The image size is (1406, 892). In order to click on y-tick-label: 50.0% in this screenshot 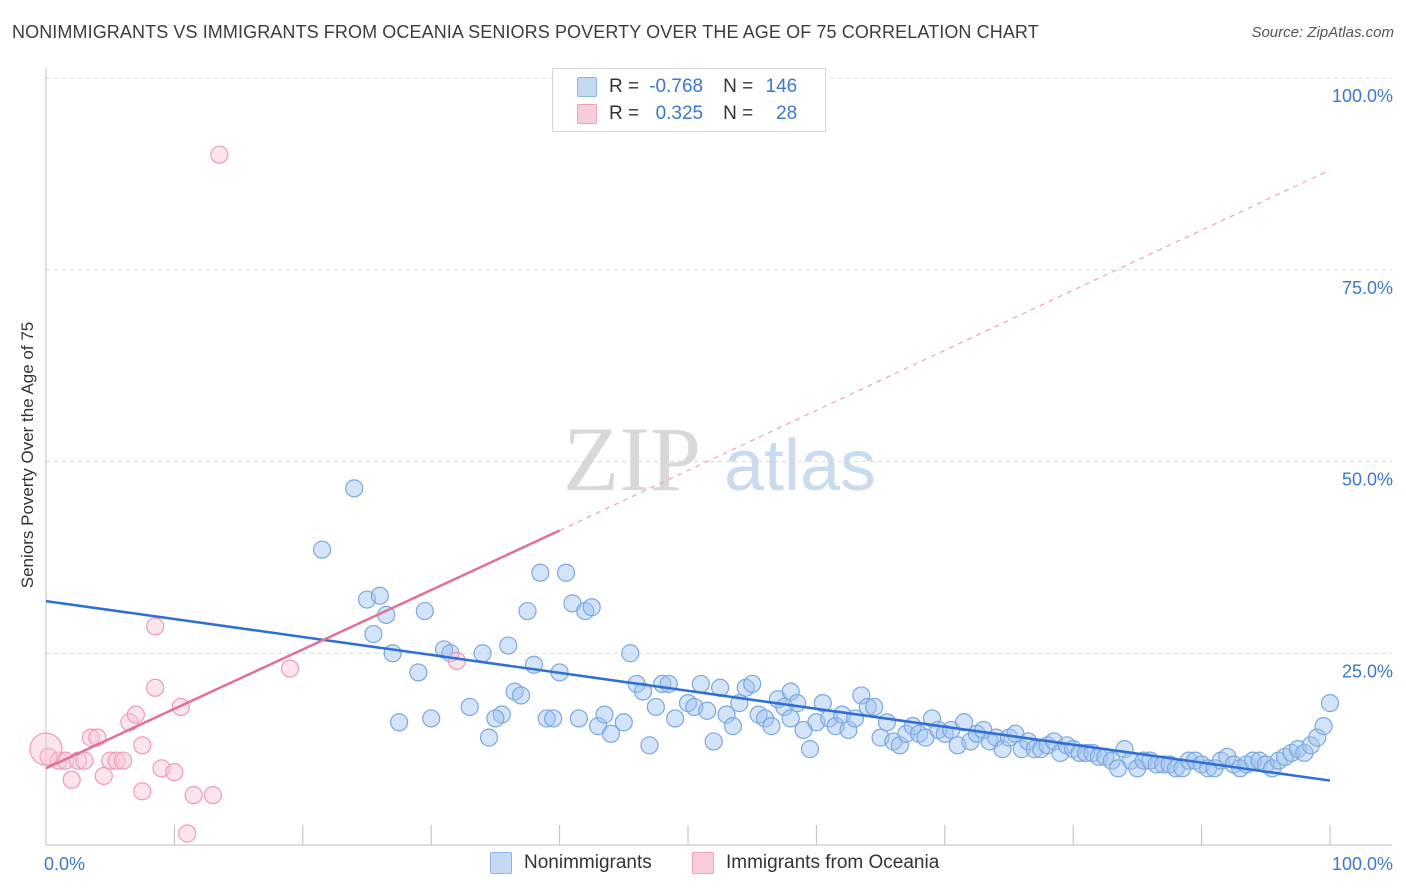, I will do `click(1367, 480)`.